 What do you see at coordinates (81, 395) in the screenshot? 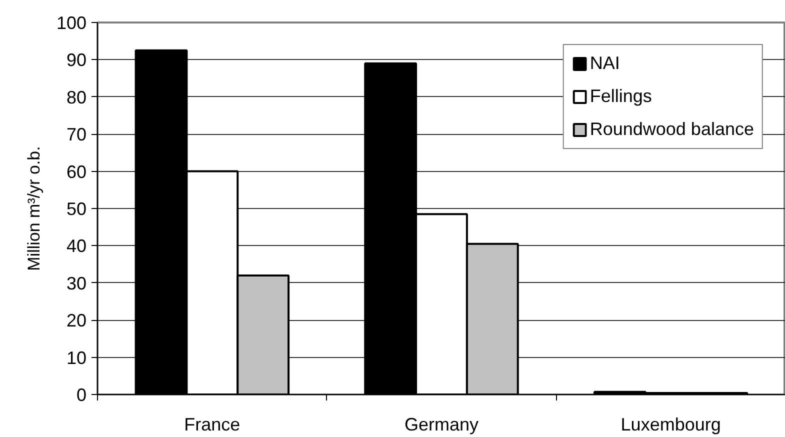
I see `y-tick-label: 0` at bounding box center [81, 395].